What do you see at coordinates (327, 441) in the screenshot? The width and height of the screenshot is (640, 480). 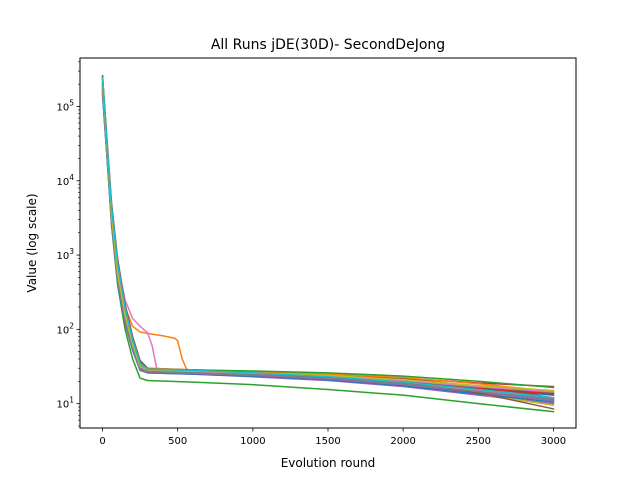 I see `x-tick-label: 1500` at bounding box center [327, 441].